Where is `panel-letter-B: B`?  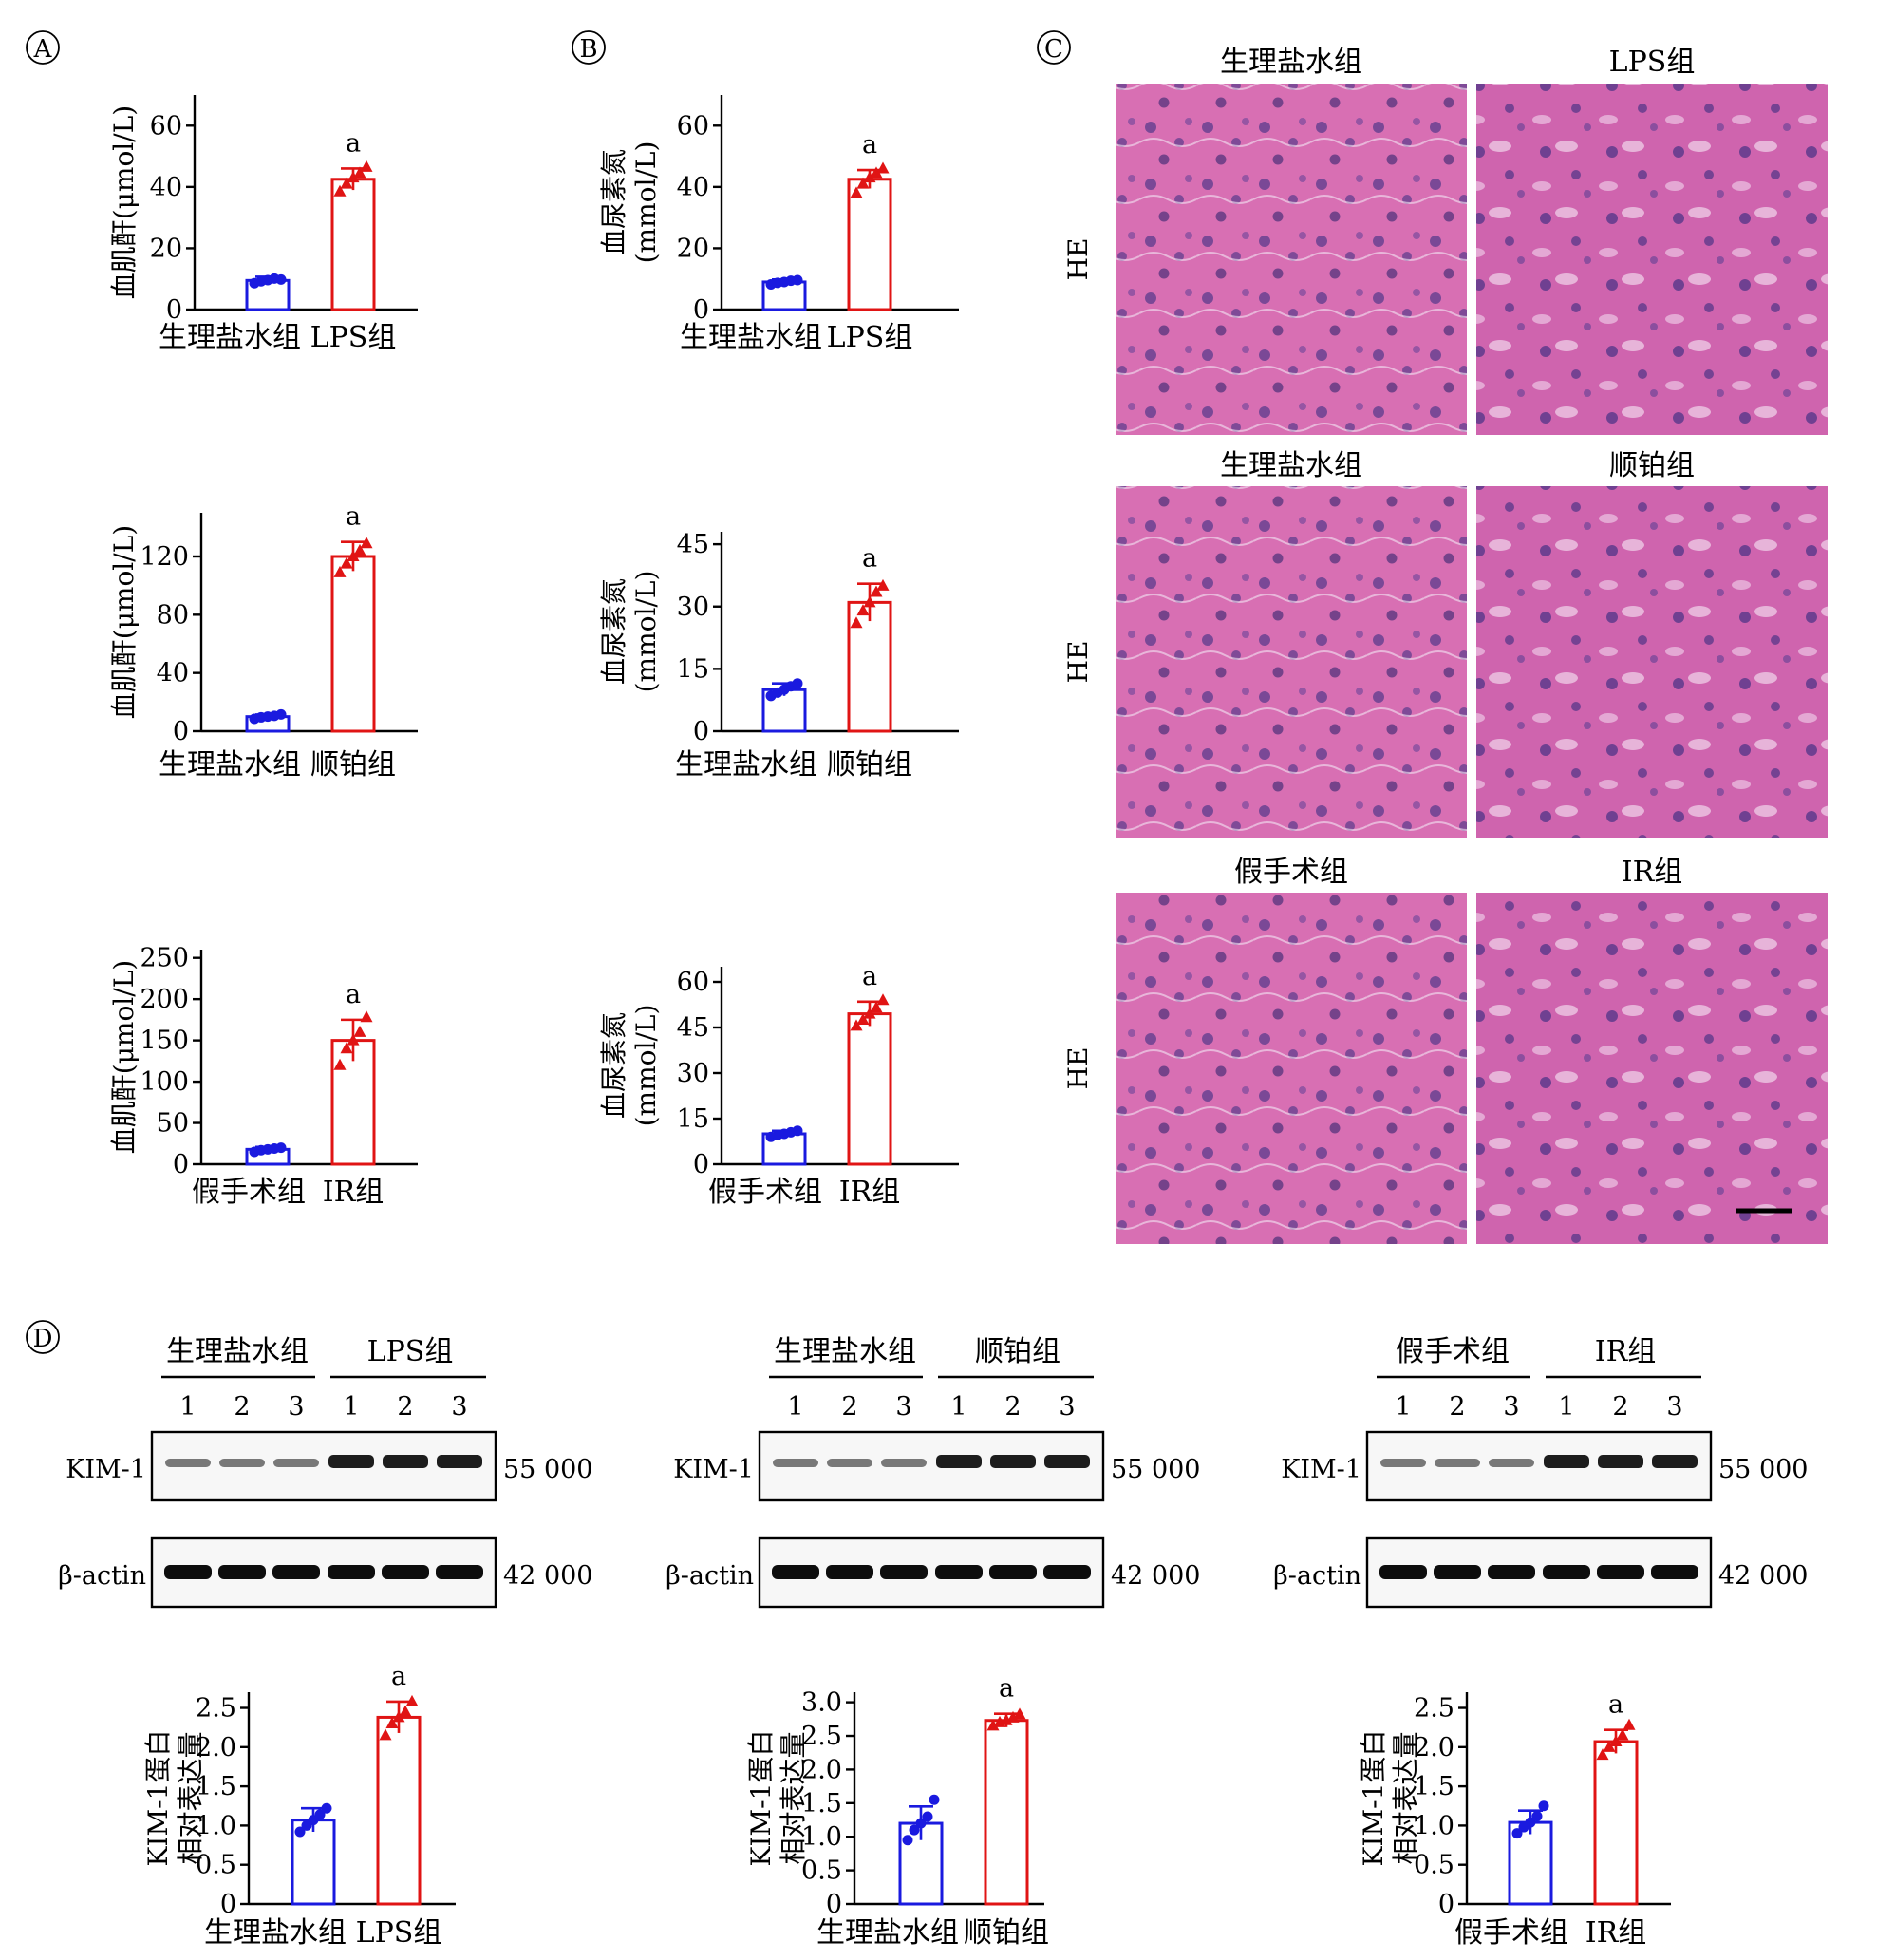 panel-letter-B: B is located at coordinates (589, 47).